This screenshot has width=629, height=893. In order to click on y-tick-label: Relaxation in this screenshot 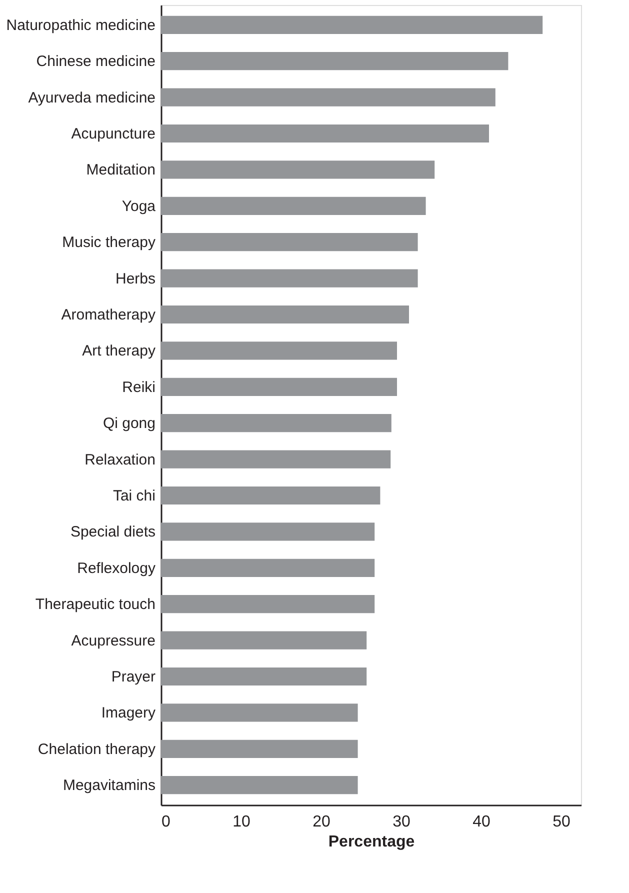, I will do `click(120, 459)`.